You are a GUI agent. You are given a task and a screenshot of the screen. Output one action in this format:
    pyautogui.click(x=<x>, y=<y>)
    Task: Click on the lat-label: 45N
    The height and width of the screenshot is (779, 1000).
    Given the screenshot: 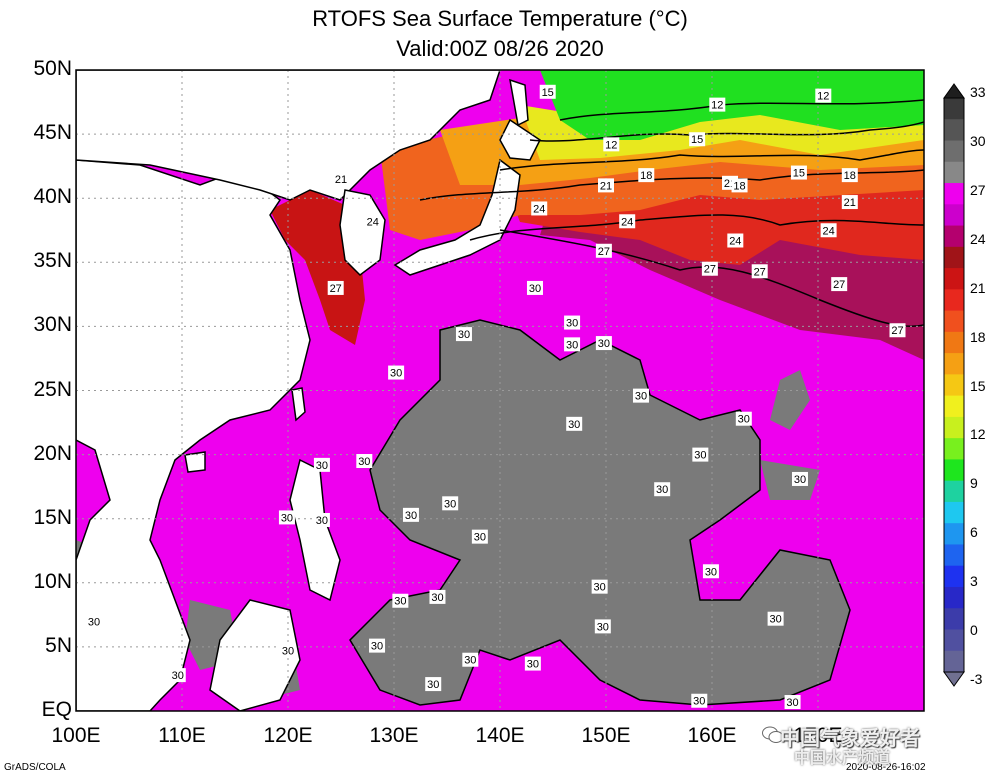 What is the action you would take?
    pyautogui.click(x=52, y=133)
    